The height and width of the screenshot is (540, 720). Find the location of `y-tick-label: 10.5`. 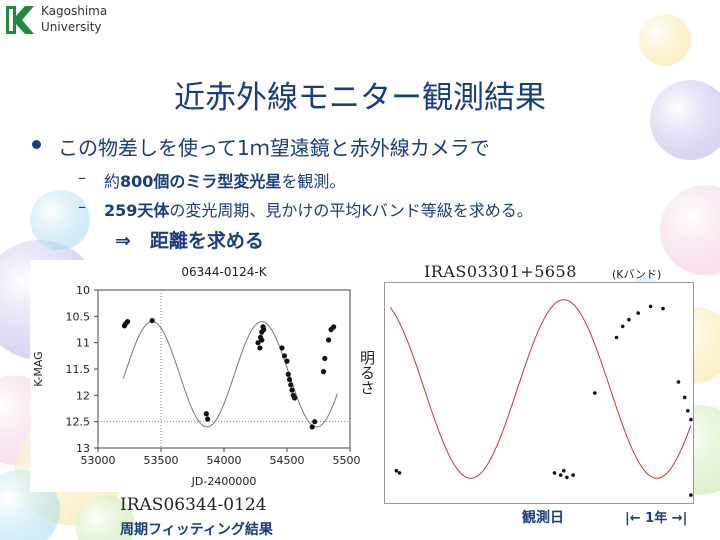

y-tick-label: 10.5 is located at coordinates (78, 316).